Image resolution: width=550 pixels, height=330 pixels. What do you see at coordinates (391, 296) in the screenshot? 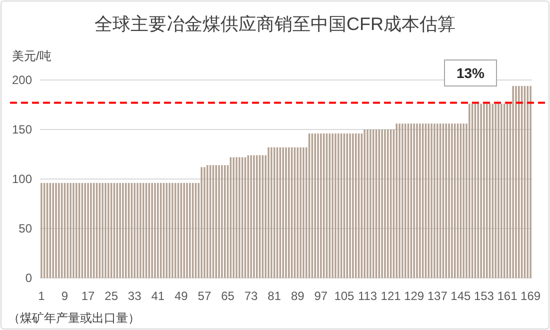
I see `x-tick-label: 121` at bounding box center [391, 296].